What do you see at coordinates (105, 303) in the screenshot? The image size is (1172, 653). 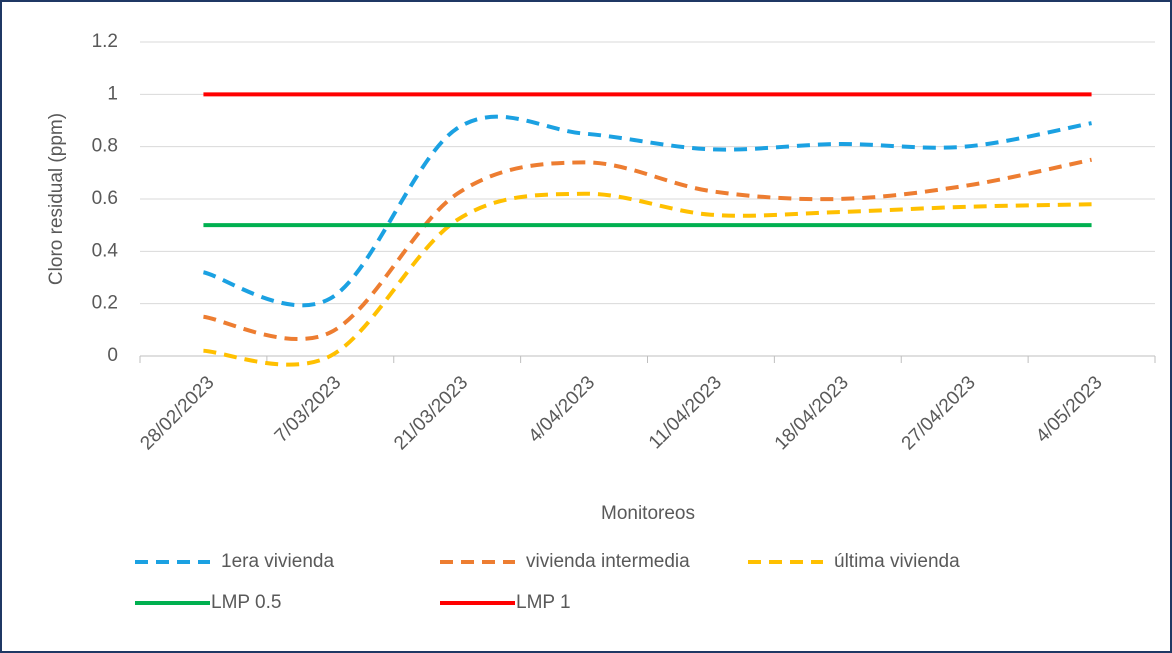 I see `y-tick-label: 0.2` at bounding box center [105, 303].